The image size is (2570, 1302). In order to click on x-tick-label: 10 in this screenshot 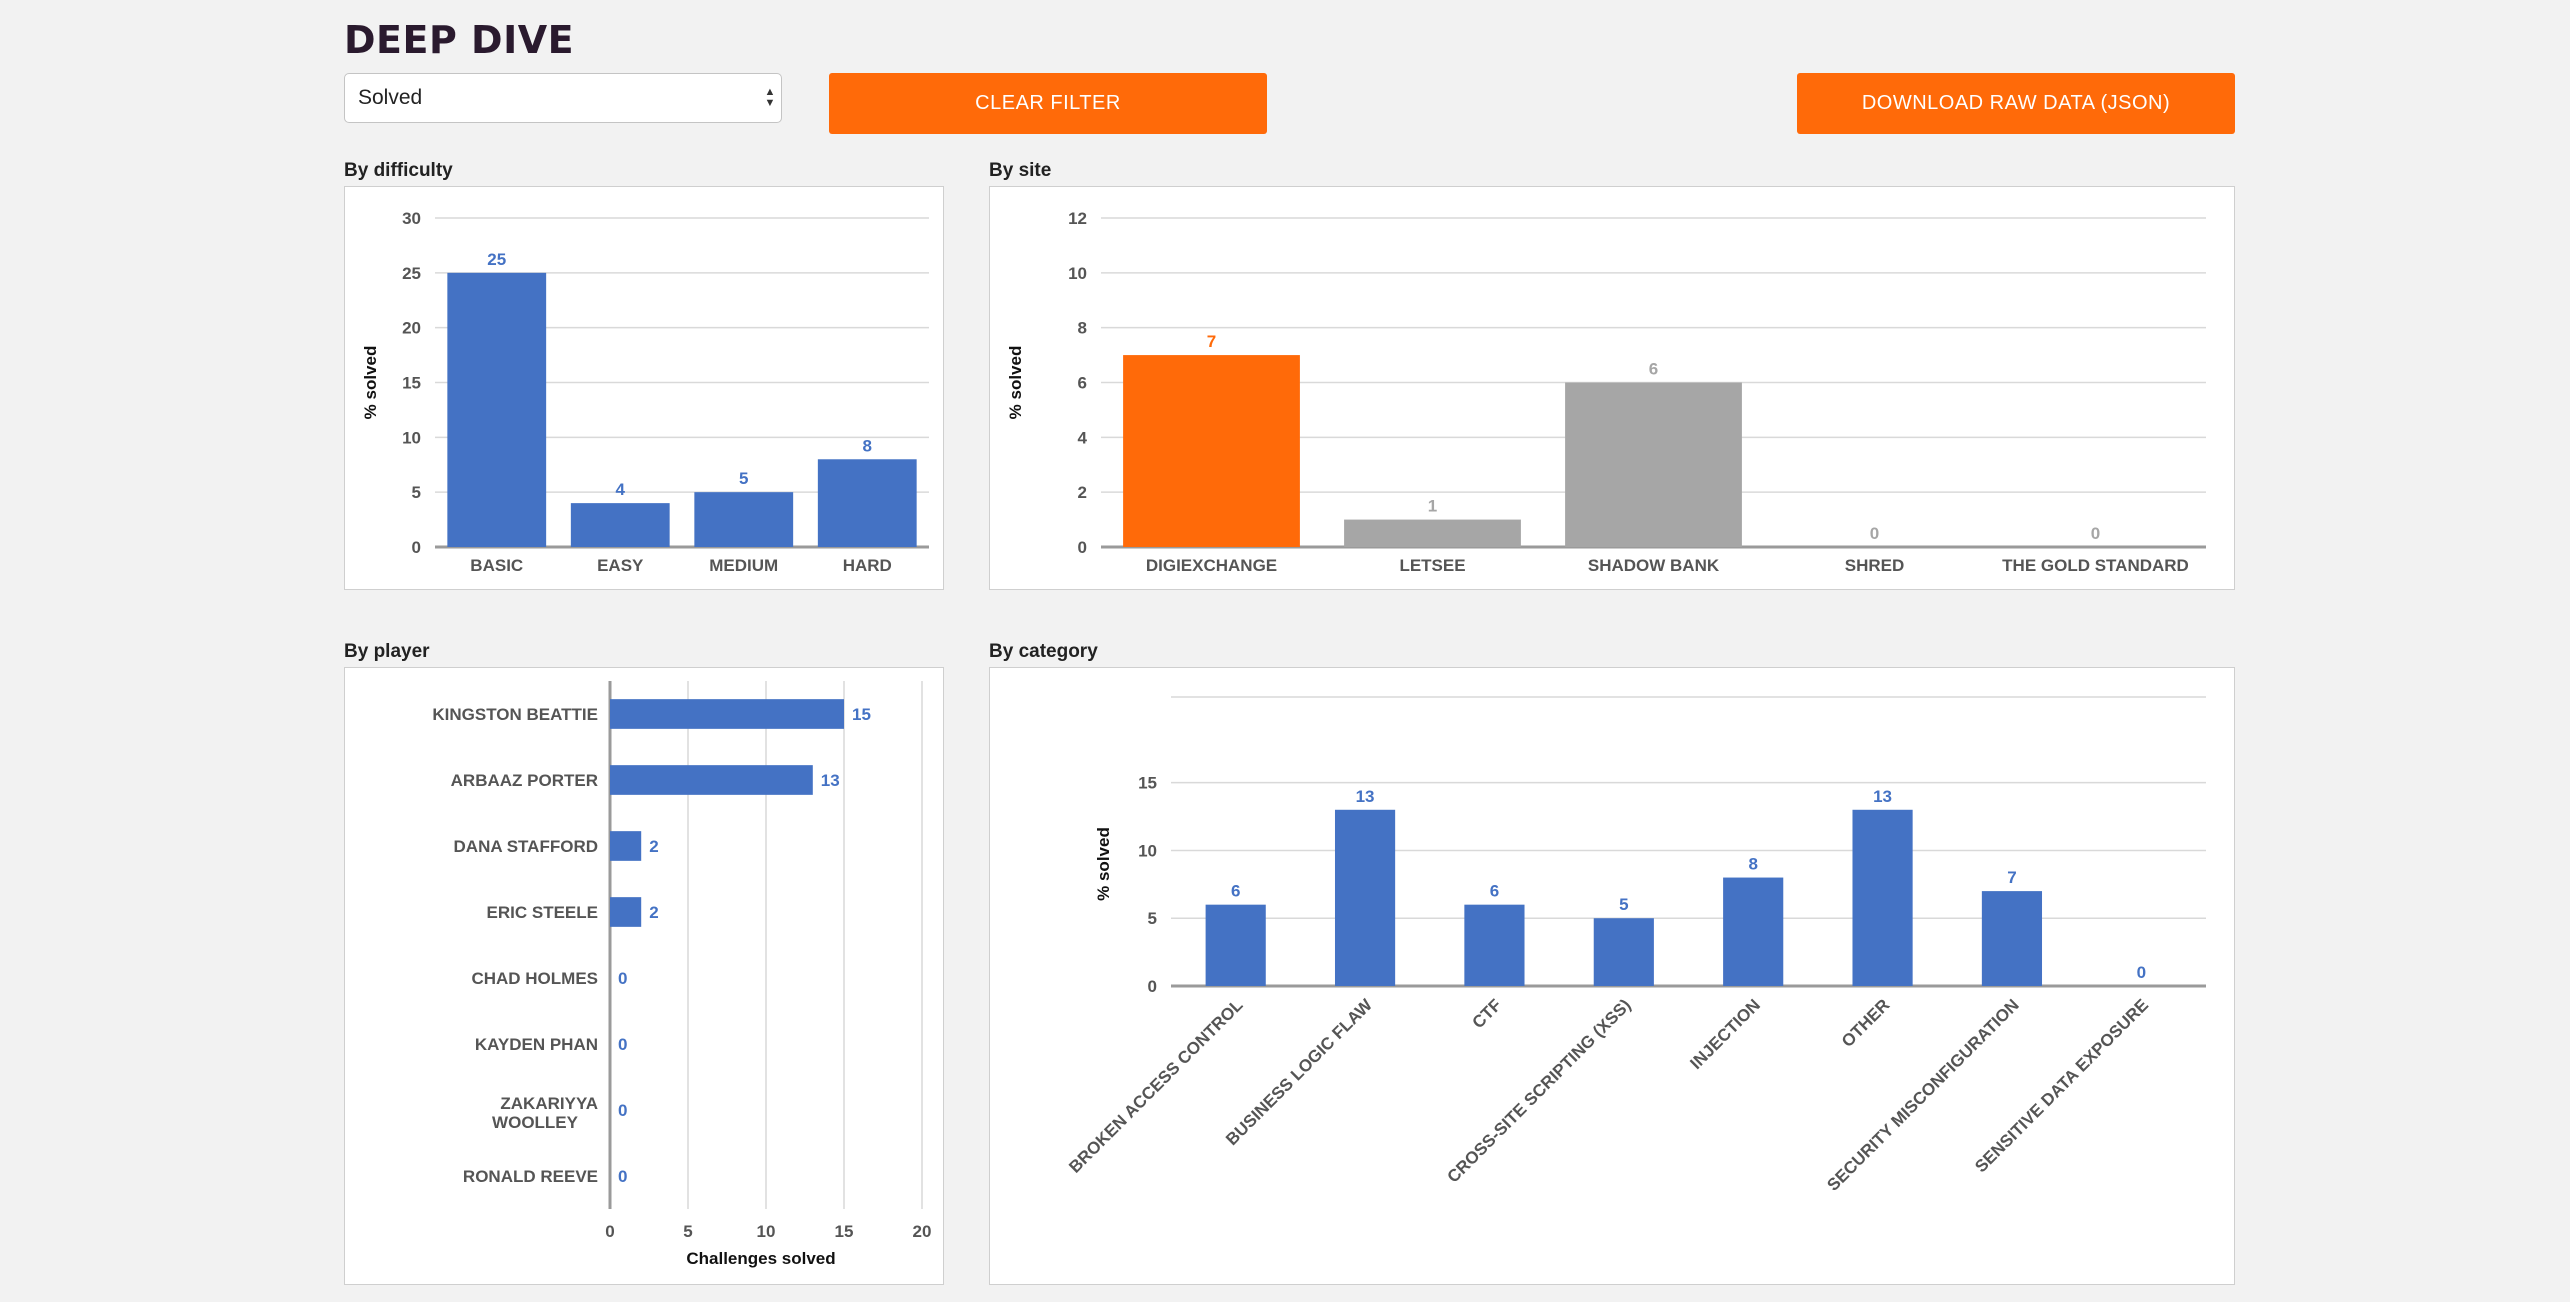, I will do `click(766, 1231)`.